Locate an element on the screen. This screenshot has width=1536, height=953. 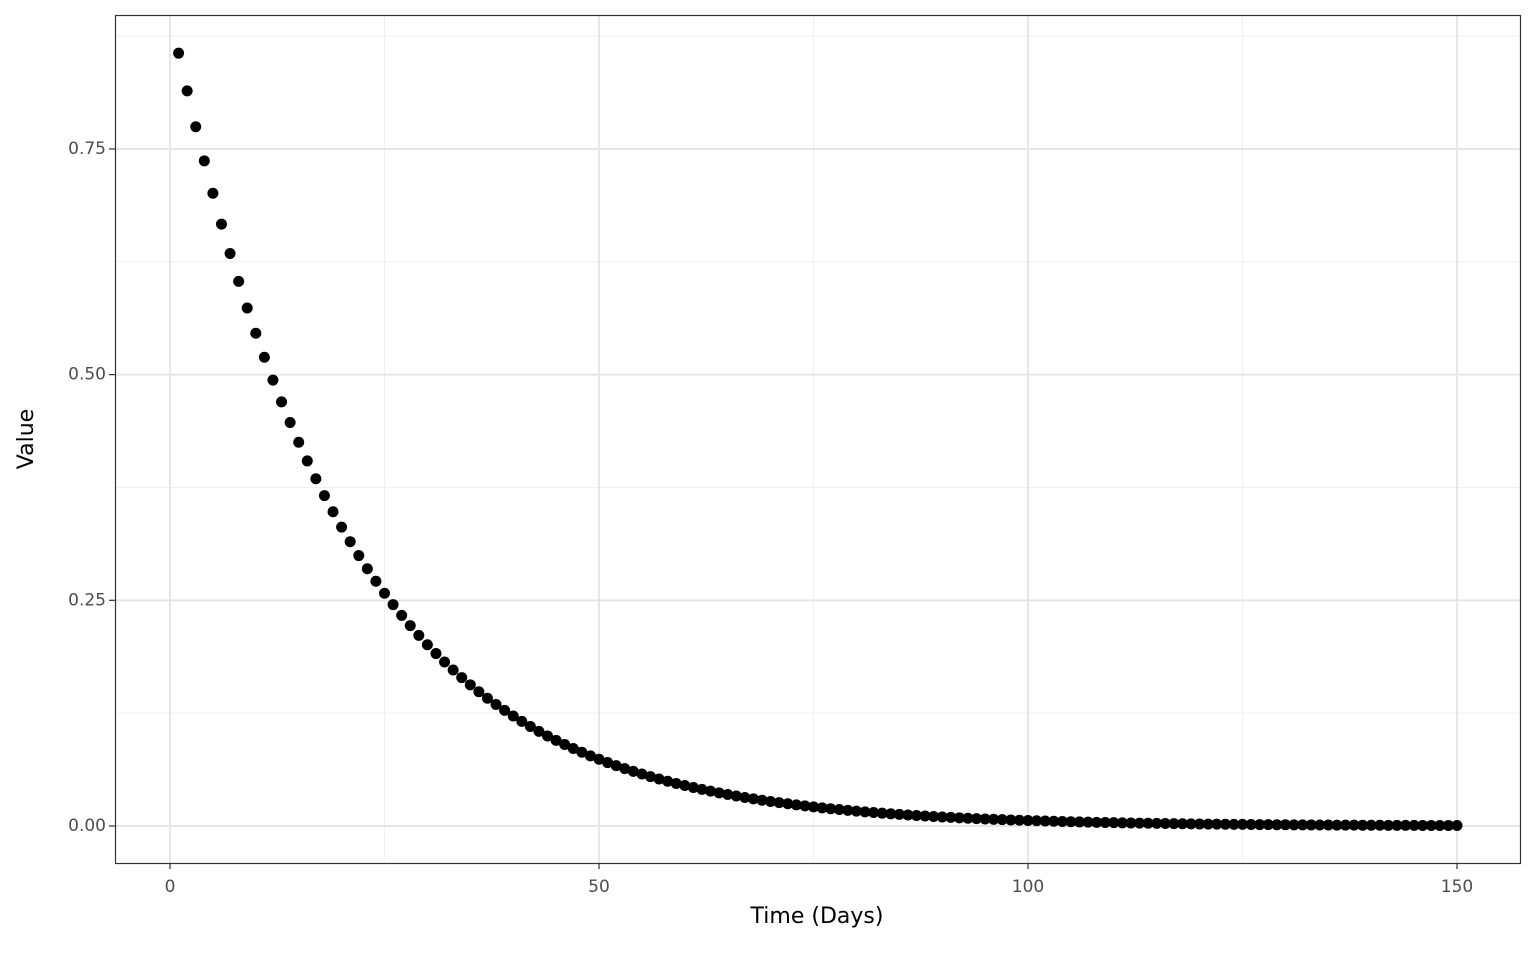
y-tick-label: 0.50 is located at coordinates (87, 375).